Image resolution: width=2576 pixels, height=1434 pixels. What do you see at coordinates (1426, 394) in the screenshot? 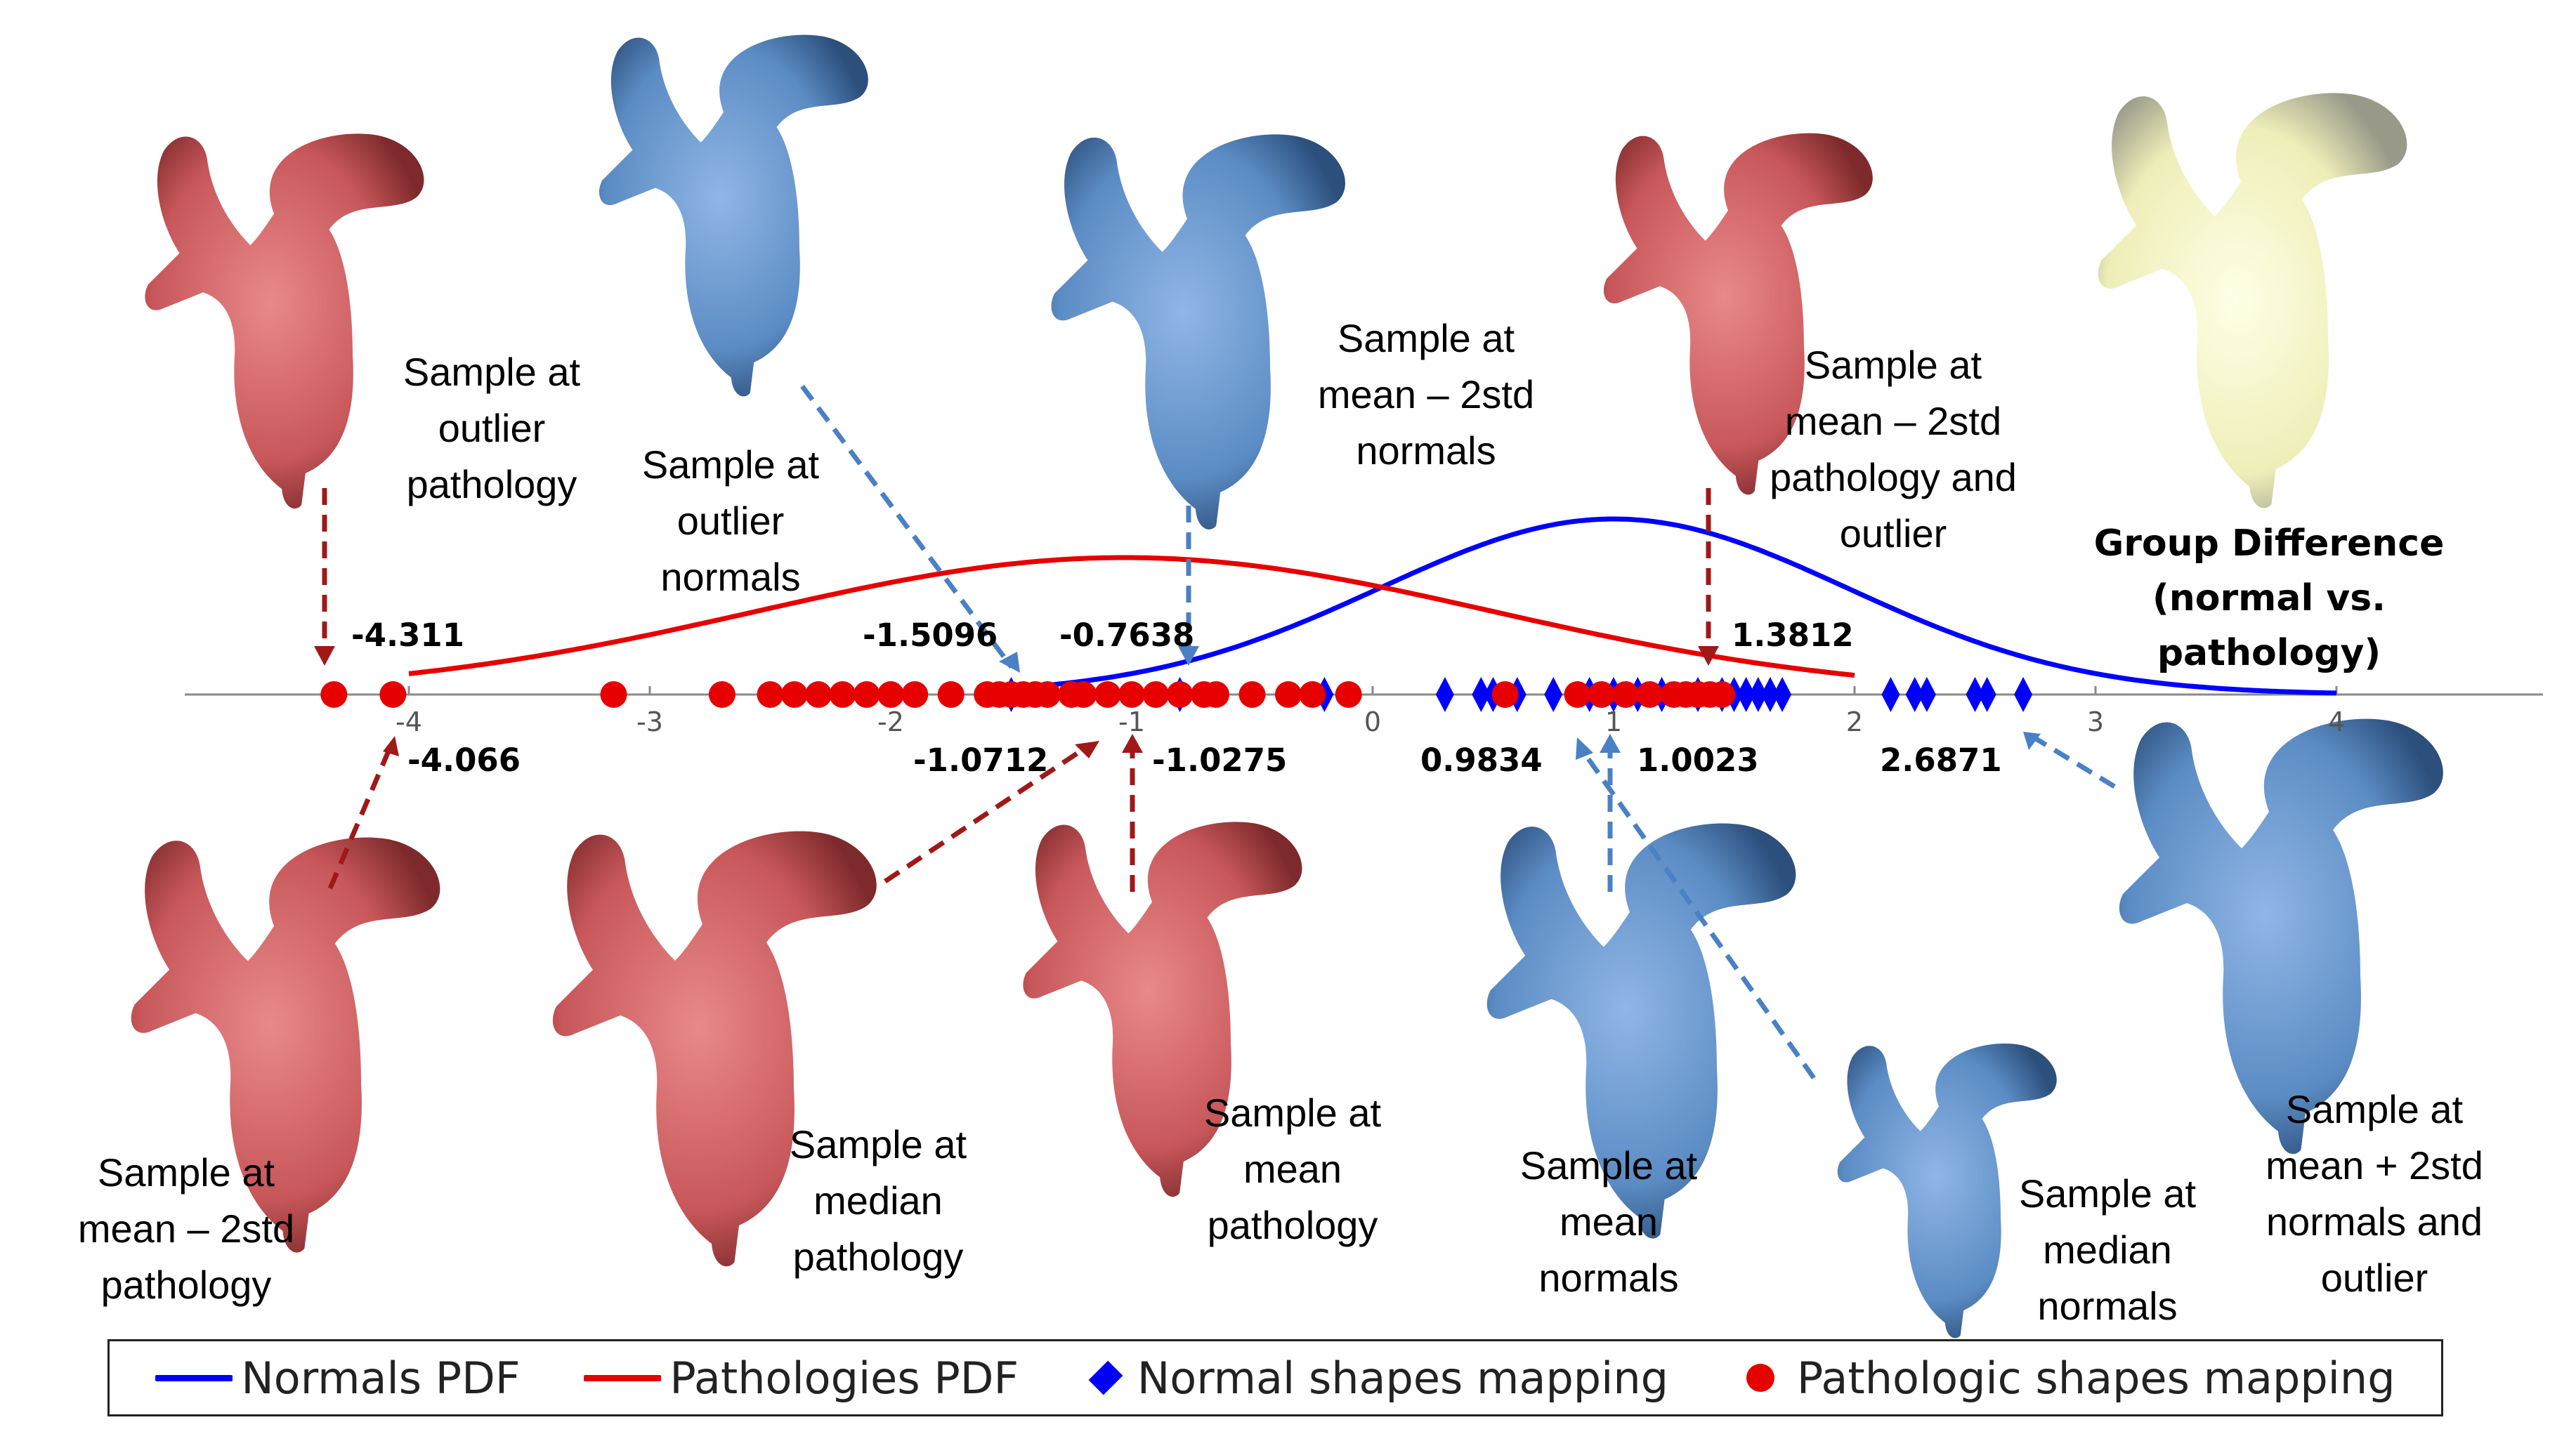
I see `label-mean-minus-normals: Sample at mean – 2std normals` at bounding box center [1426, 394].